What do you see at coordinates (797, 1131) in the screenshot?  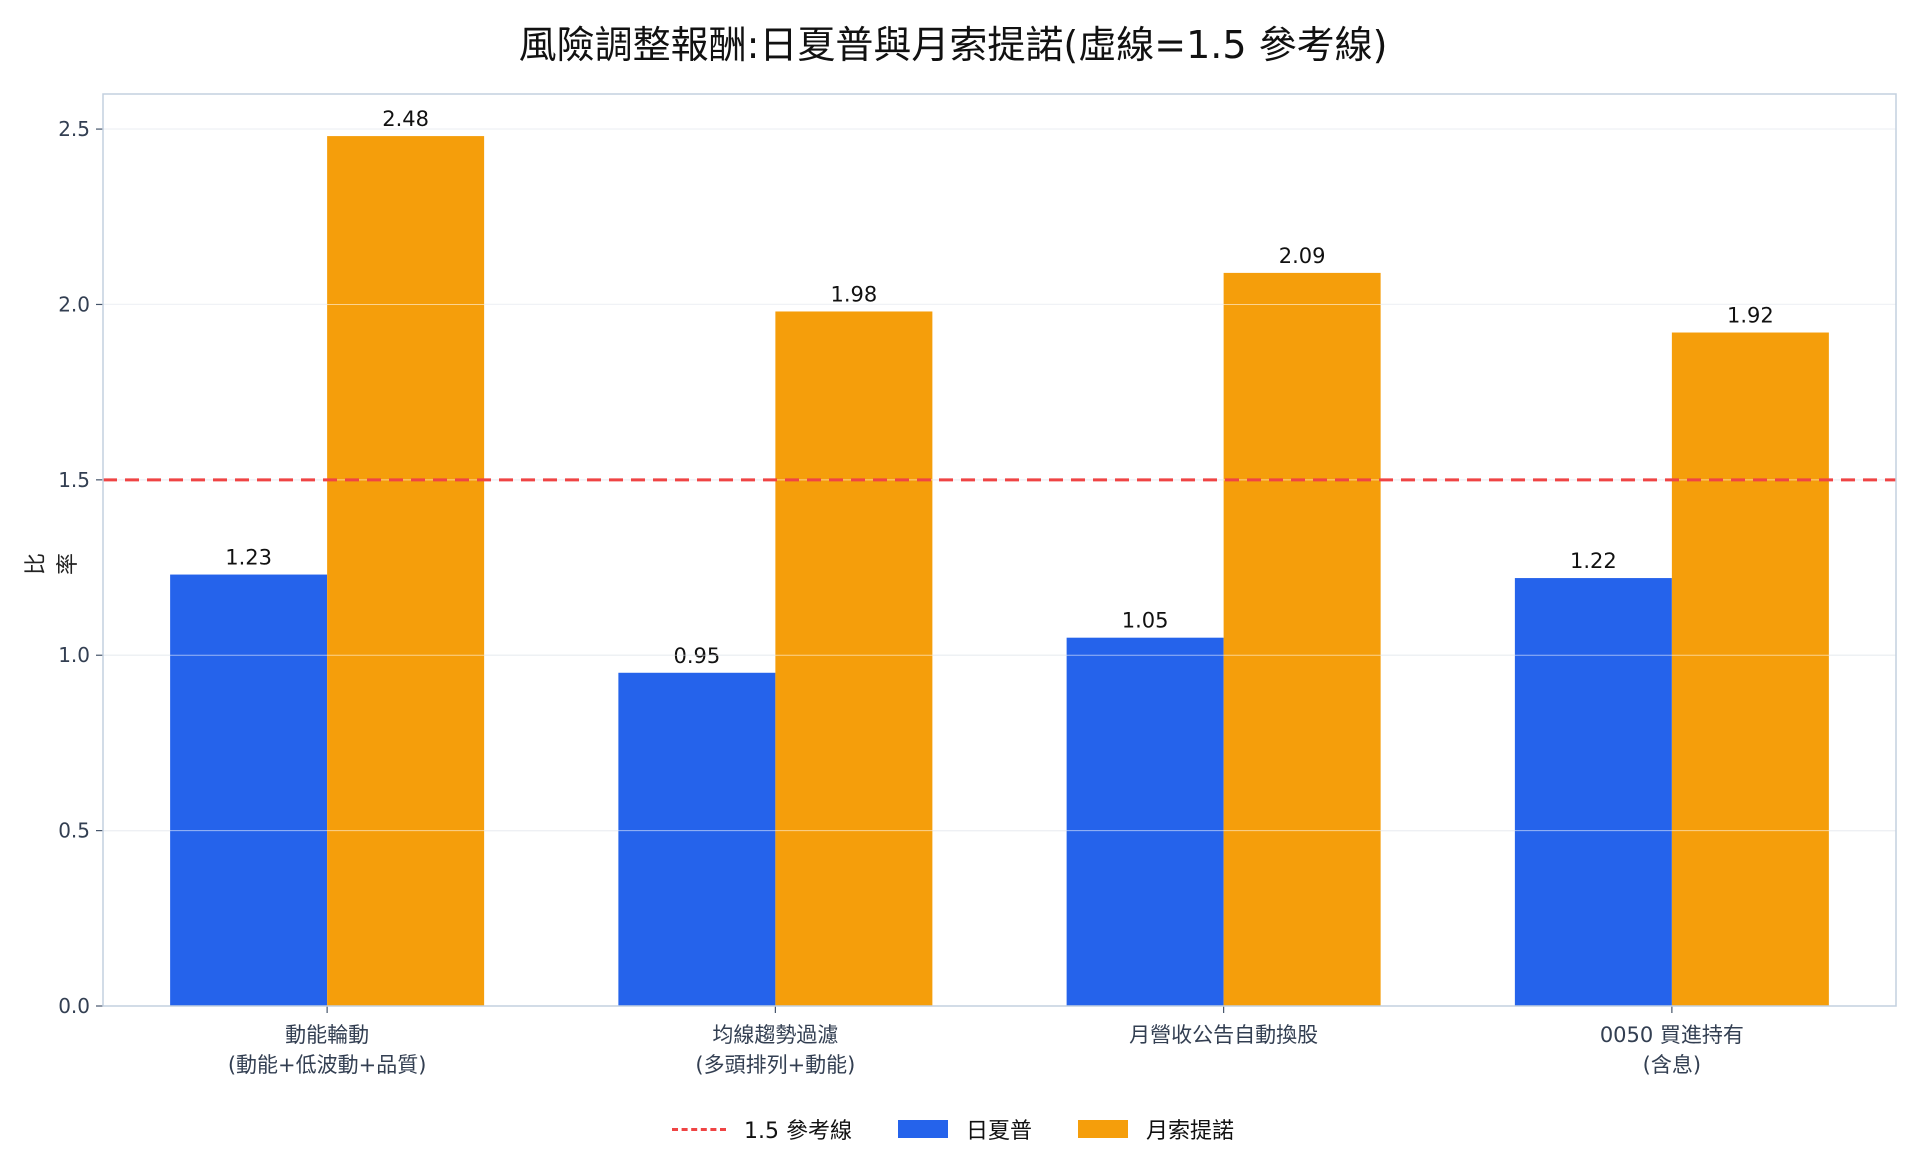 I see `legend-label-reference: 1.5 參考線` at bounding box center [797, 1131].